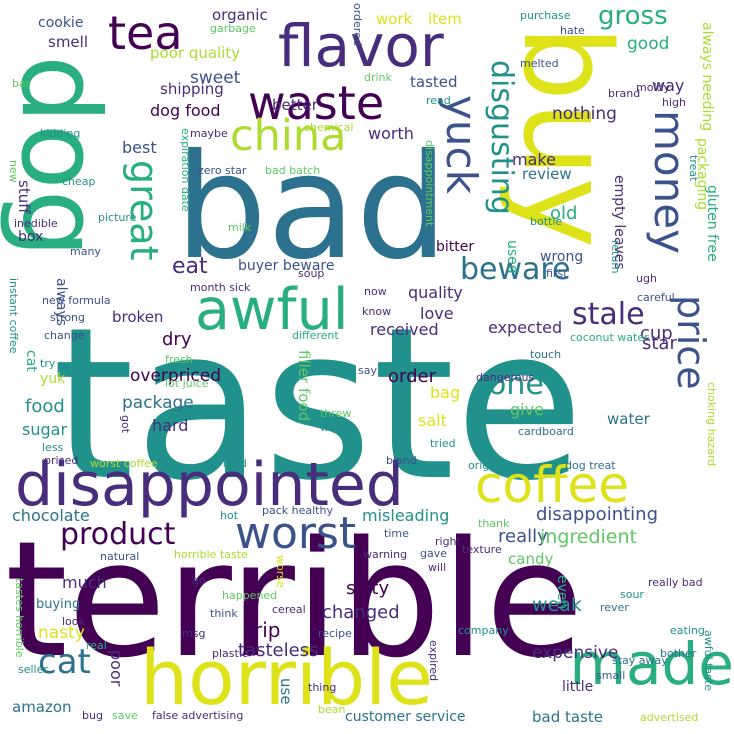 This screenshot has width=734, height=734. I want to click on word-poor: poor, so click(116, 668).